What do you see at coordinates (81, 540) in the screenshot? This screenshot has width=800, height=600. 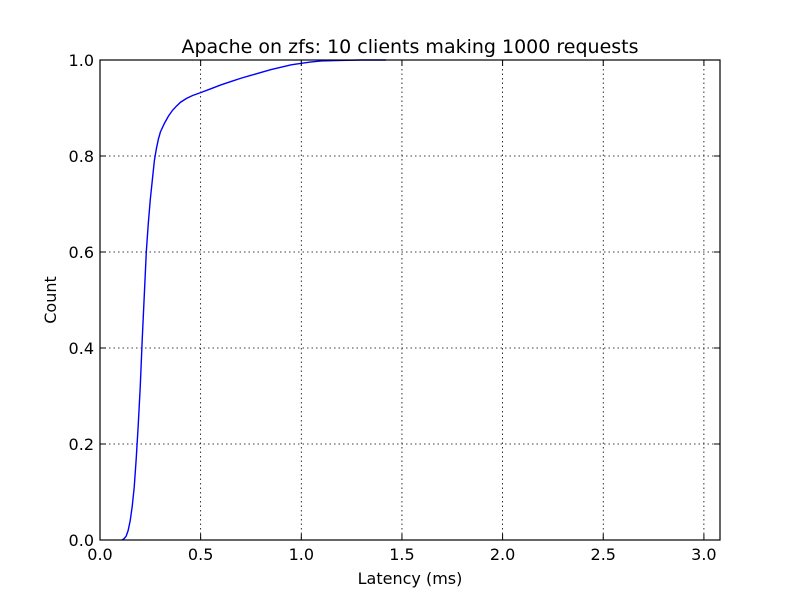 I see `y-tick-label: 0.0` at bounding box center [81, 540].